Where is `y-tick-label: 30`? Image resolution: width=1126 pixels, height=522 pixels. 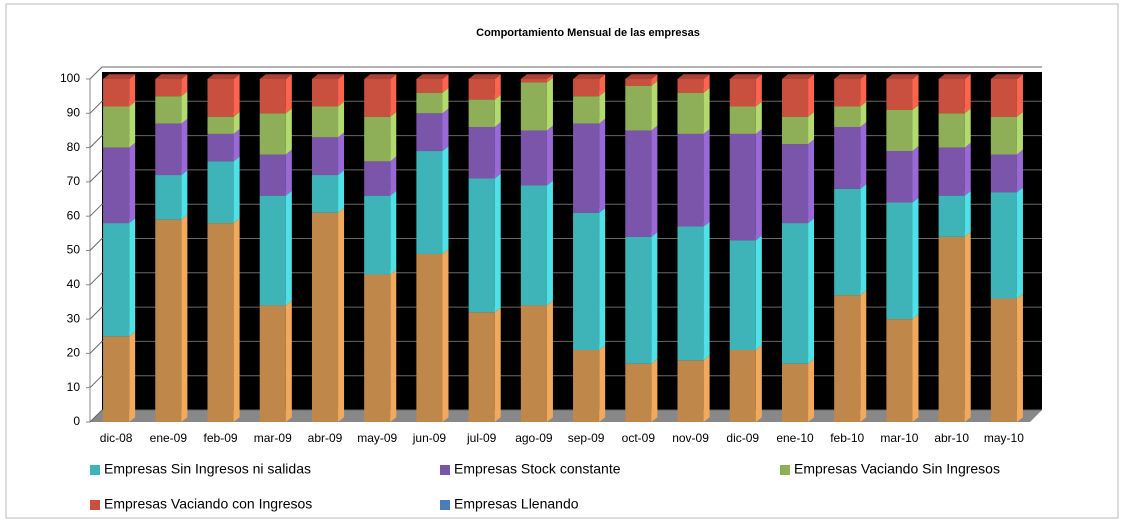
y-tick-label: 30 is located at coordinates (74, 318).